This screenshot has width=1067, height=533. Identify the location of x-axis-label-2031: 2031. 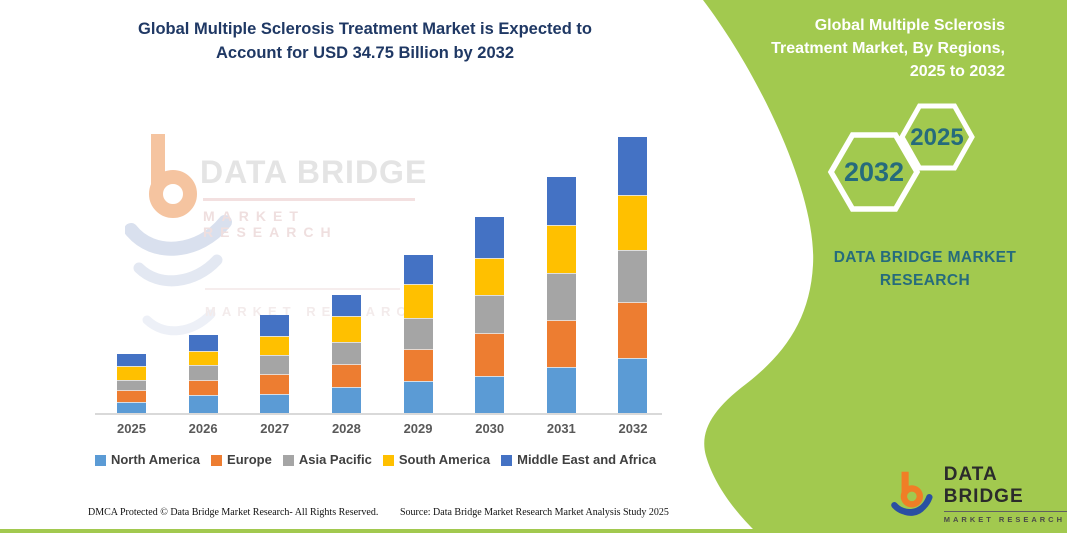
(561, 428).